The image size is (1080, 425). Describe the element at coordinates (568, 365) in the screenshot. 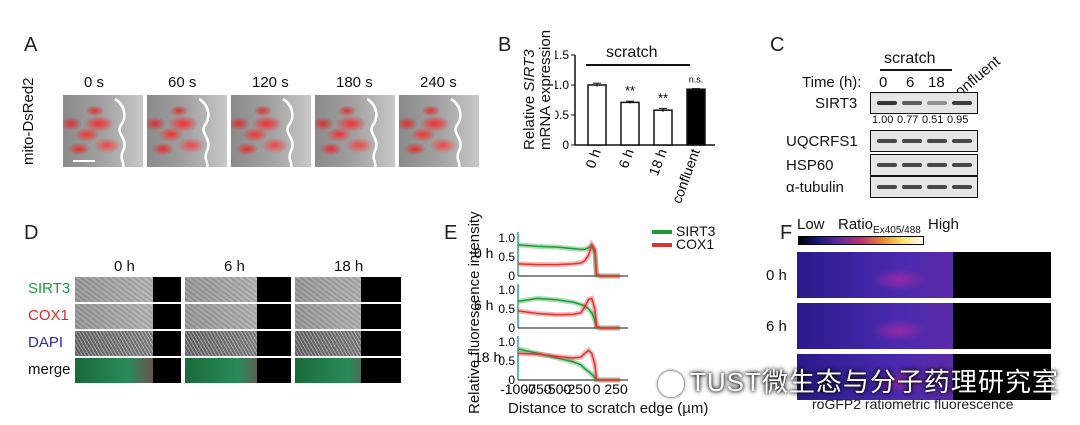

I see `e-band-cox1` at that location.